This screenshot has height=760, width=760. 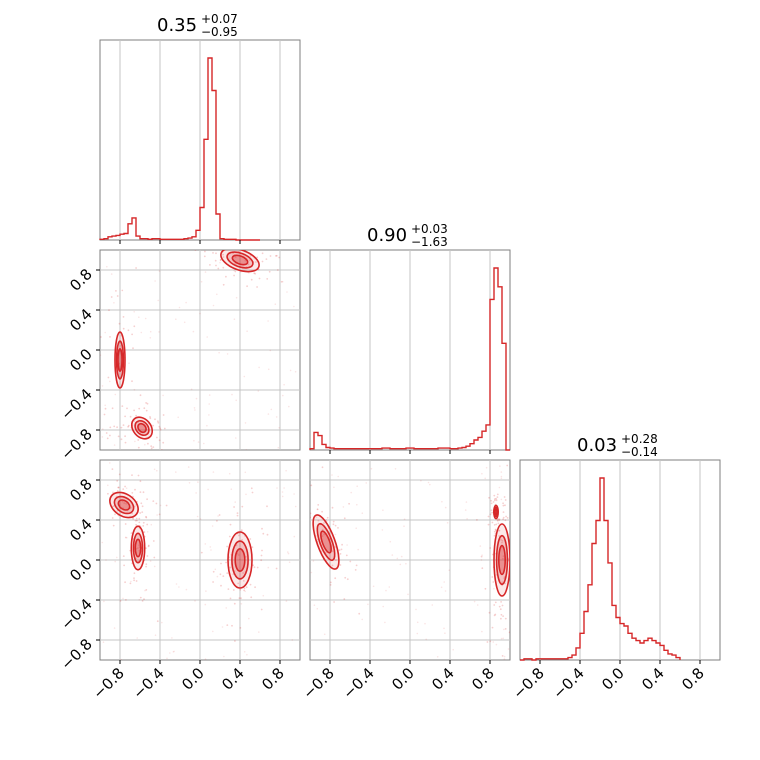 I want to click on ytick-label-1-2: 0.0, so click(x=81, y=360).